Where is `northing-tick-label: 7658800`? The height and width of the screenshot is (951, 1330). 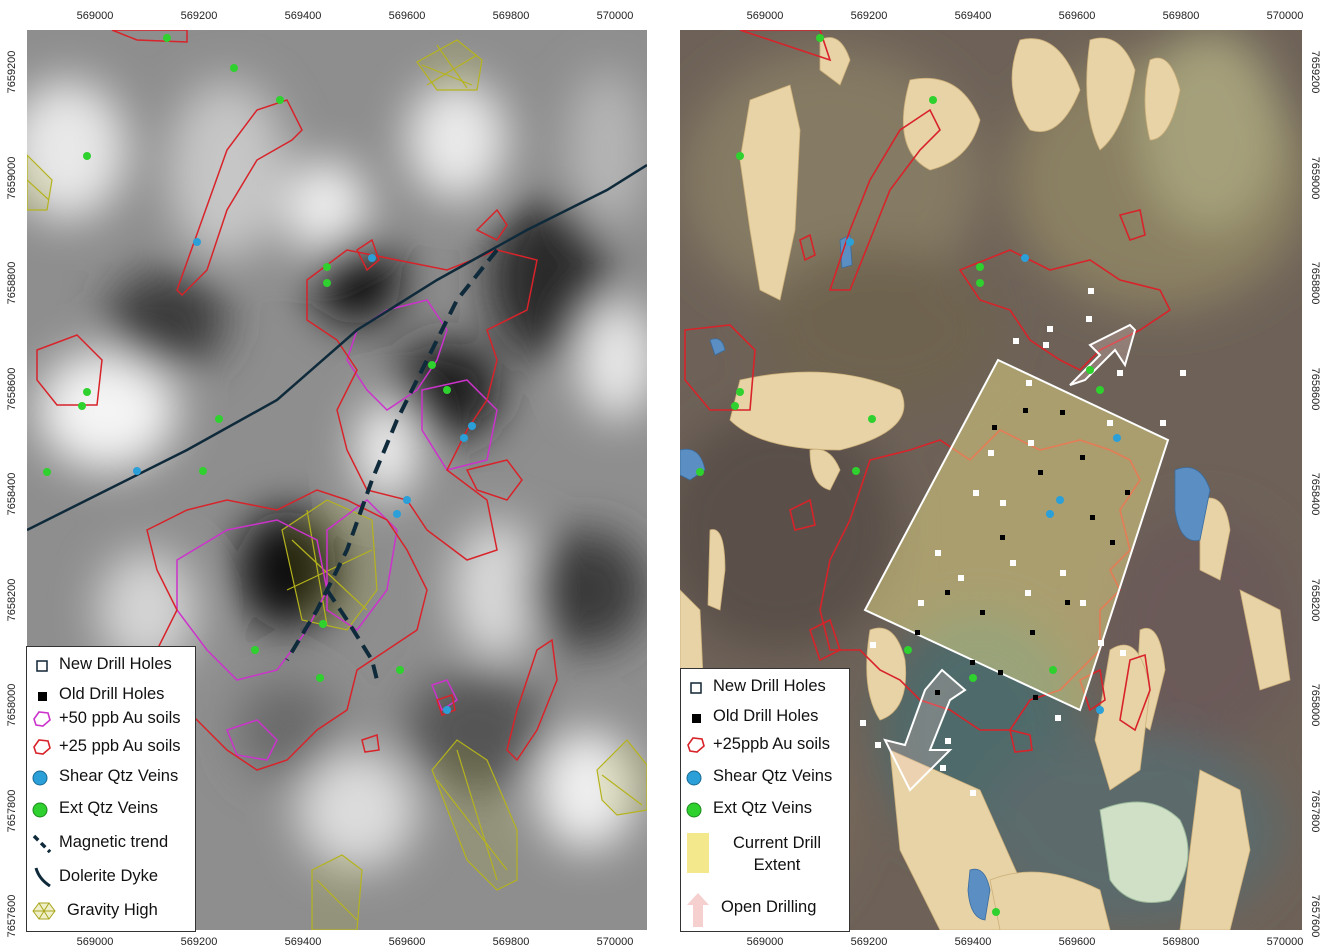 northing-tick-label: 7658800 is located at coordinates (12, 283).